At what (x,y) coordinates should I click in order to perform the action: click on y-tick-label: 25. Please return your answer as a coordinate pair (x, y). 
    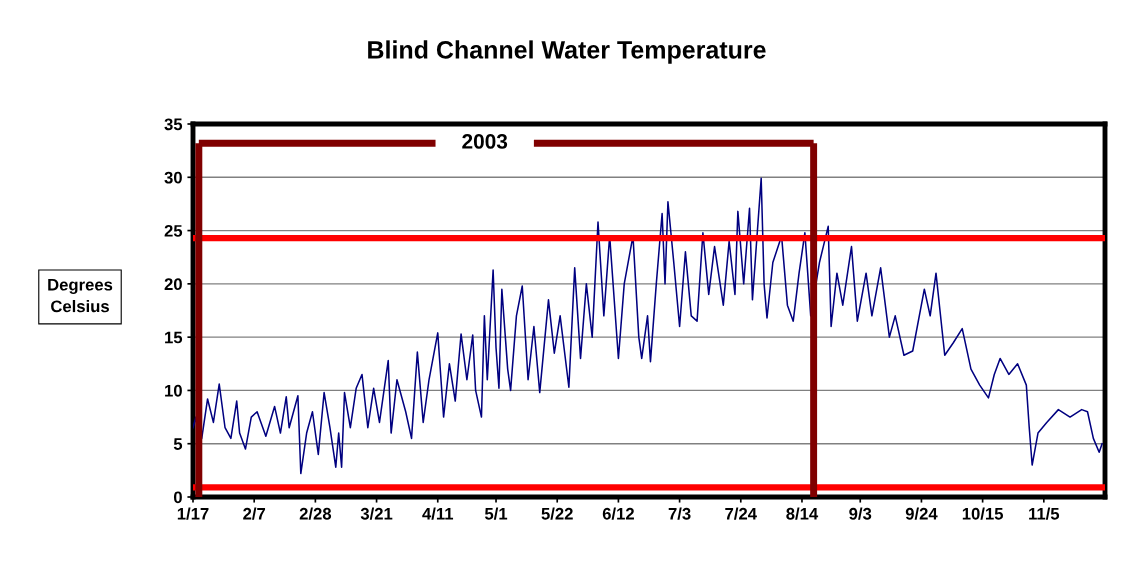
    Looking at the image, I should click on (173, 230).